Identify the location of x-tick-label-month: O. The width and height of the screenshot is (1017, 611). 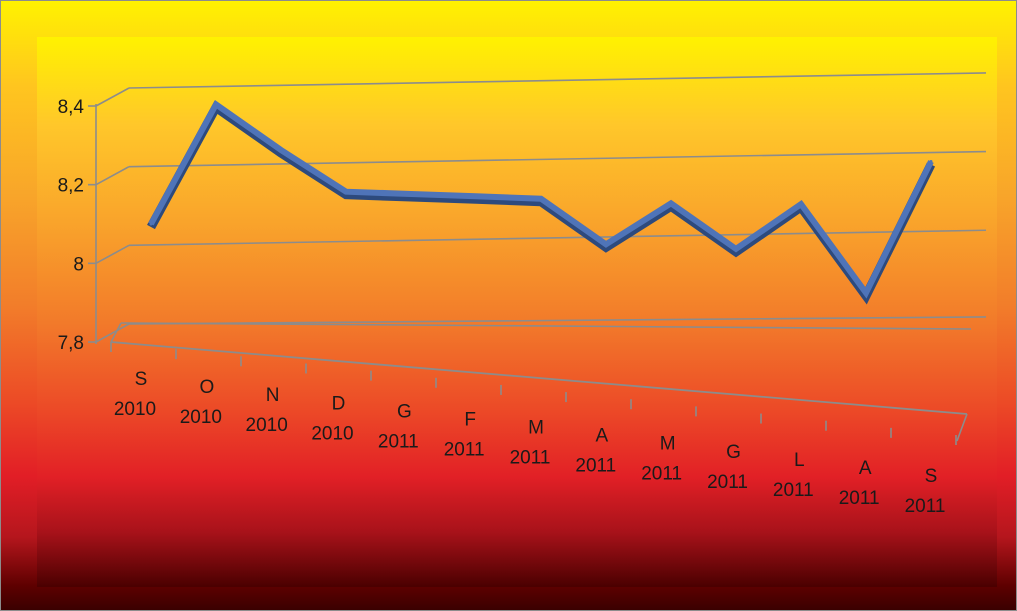
(206, 387).